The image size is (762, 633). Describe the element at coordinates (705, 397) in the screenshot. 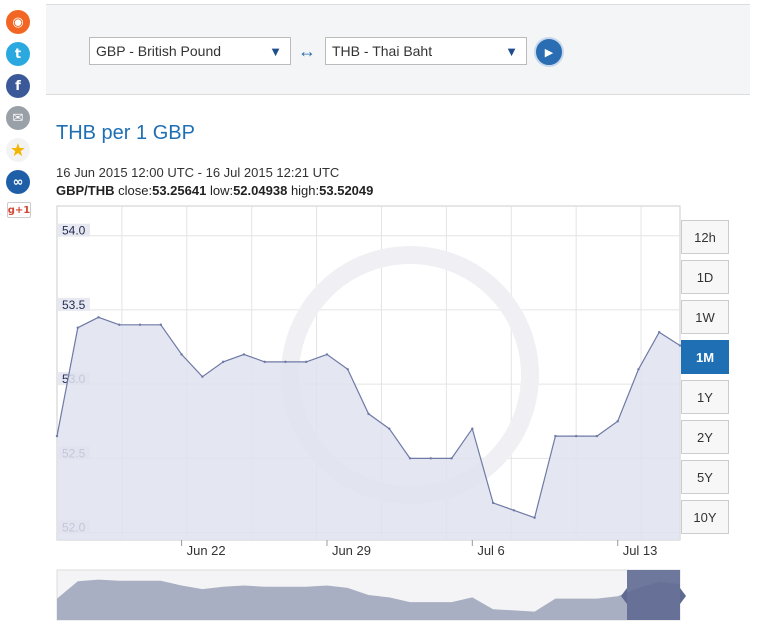

I see `period-button-1y: 1Y` at that location.